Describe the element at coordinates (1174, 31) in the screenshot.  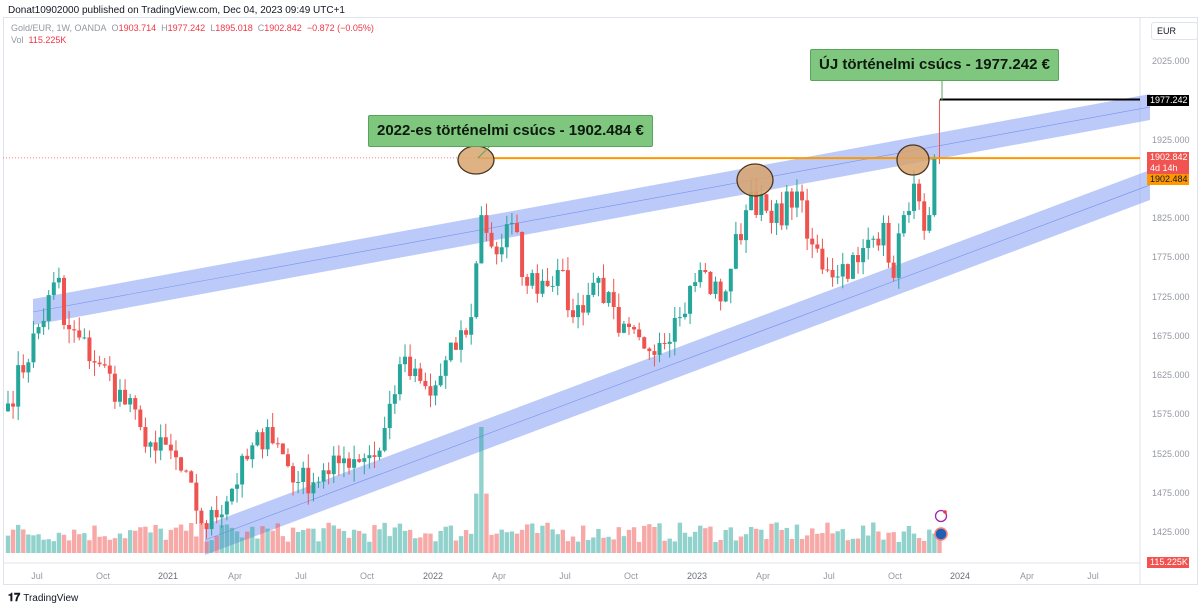
I see `currency-button: EUR` at that location.